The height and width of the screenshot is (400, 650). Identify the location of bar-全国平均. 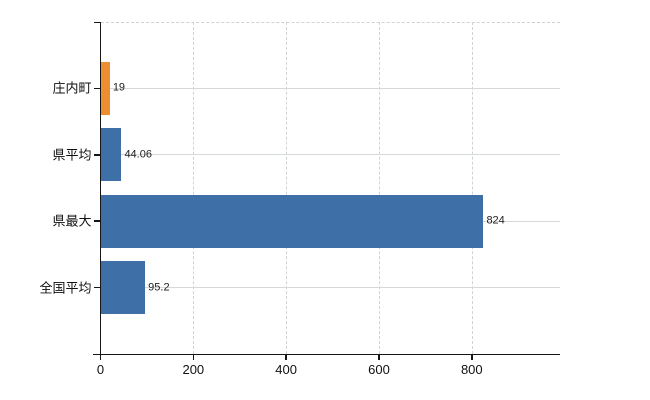
(123, 288).